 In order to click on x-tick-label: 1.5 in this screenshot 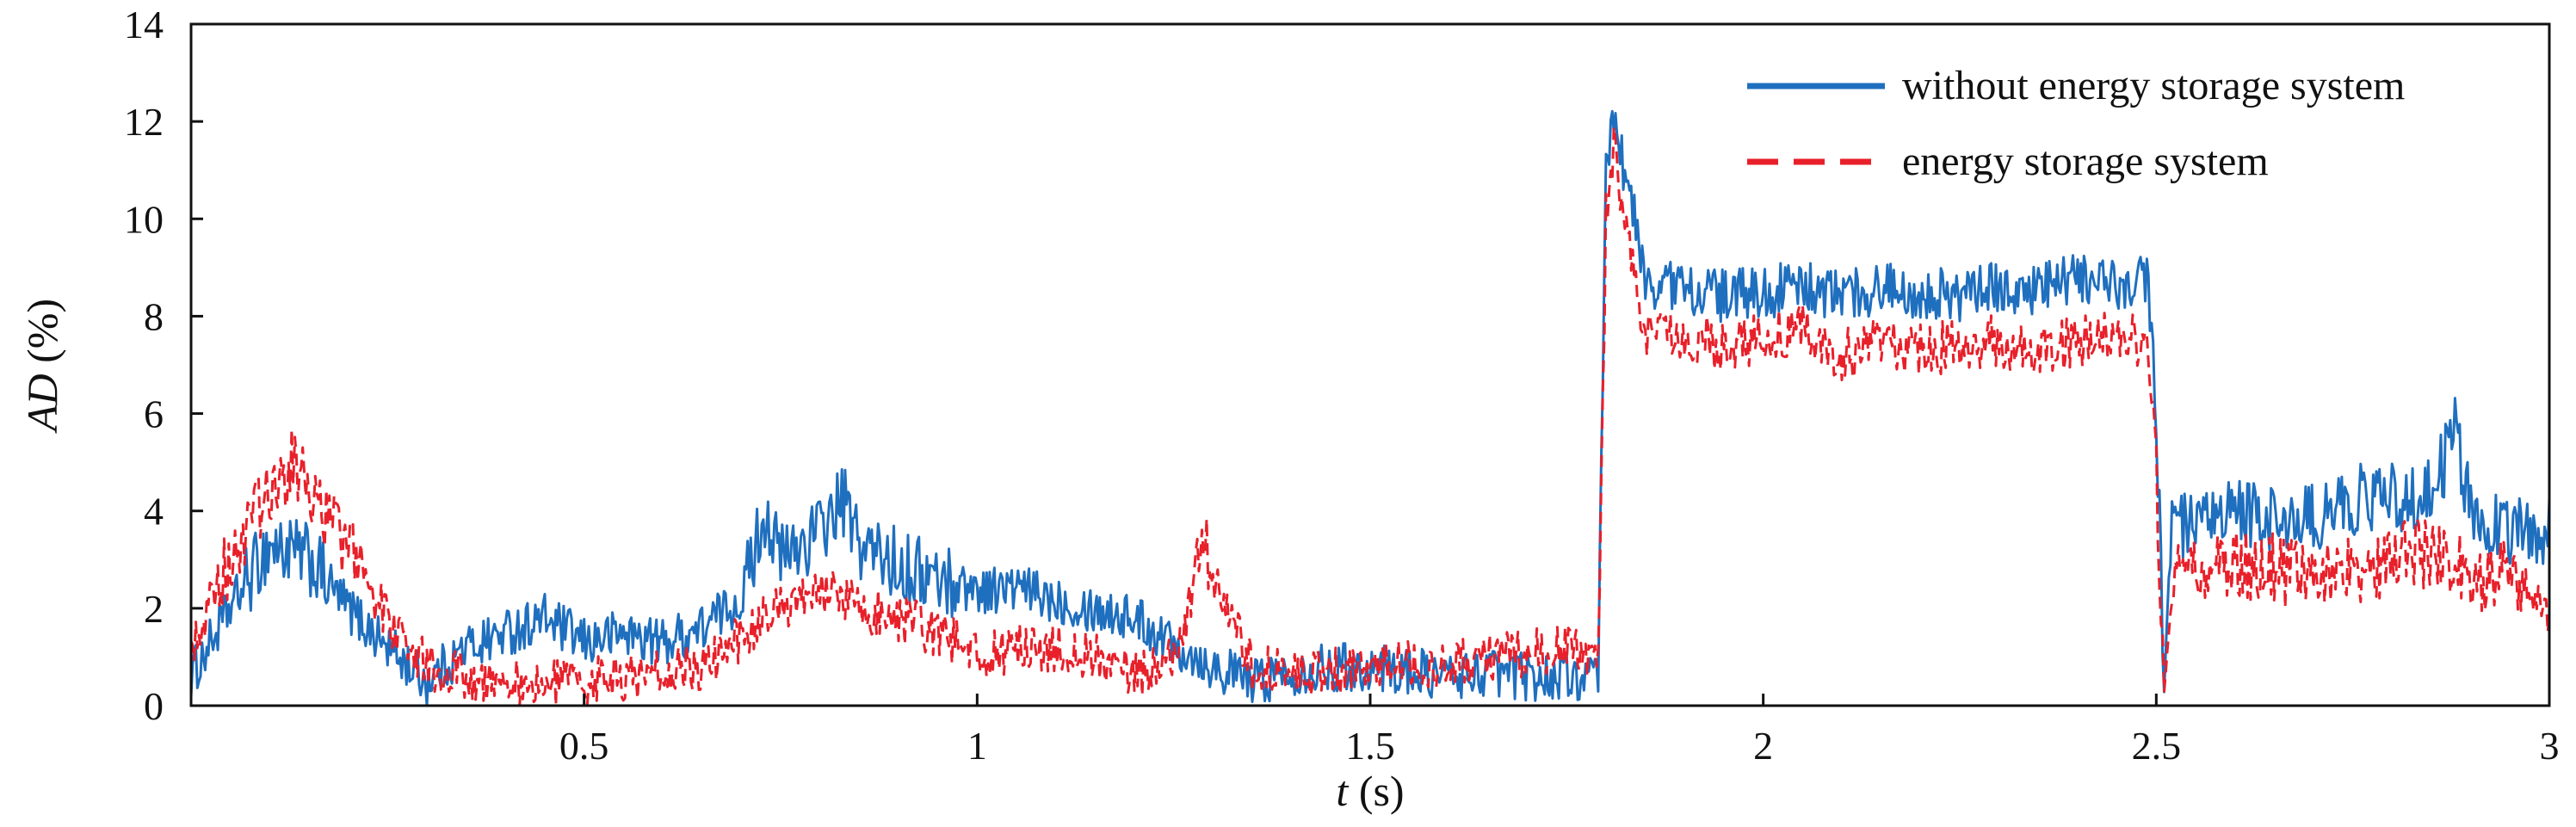, I will do `click(1370, 746)`.